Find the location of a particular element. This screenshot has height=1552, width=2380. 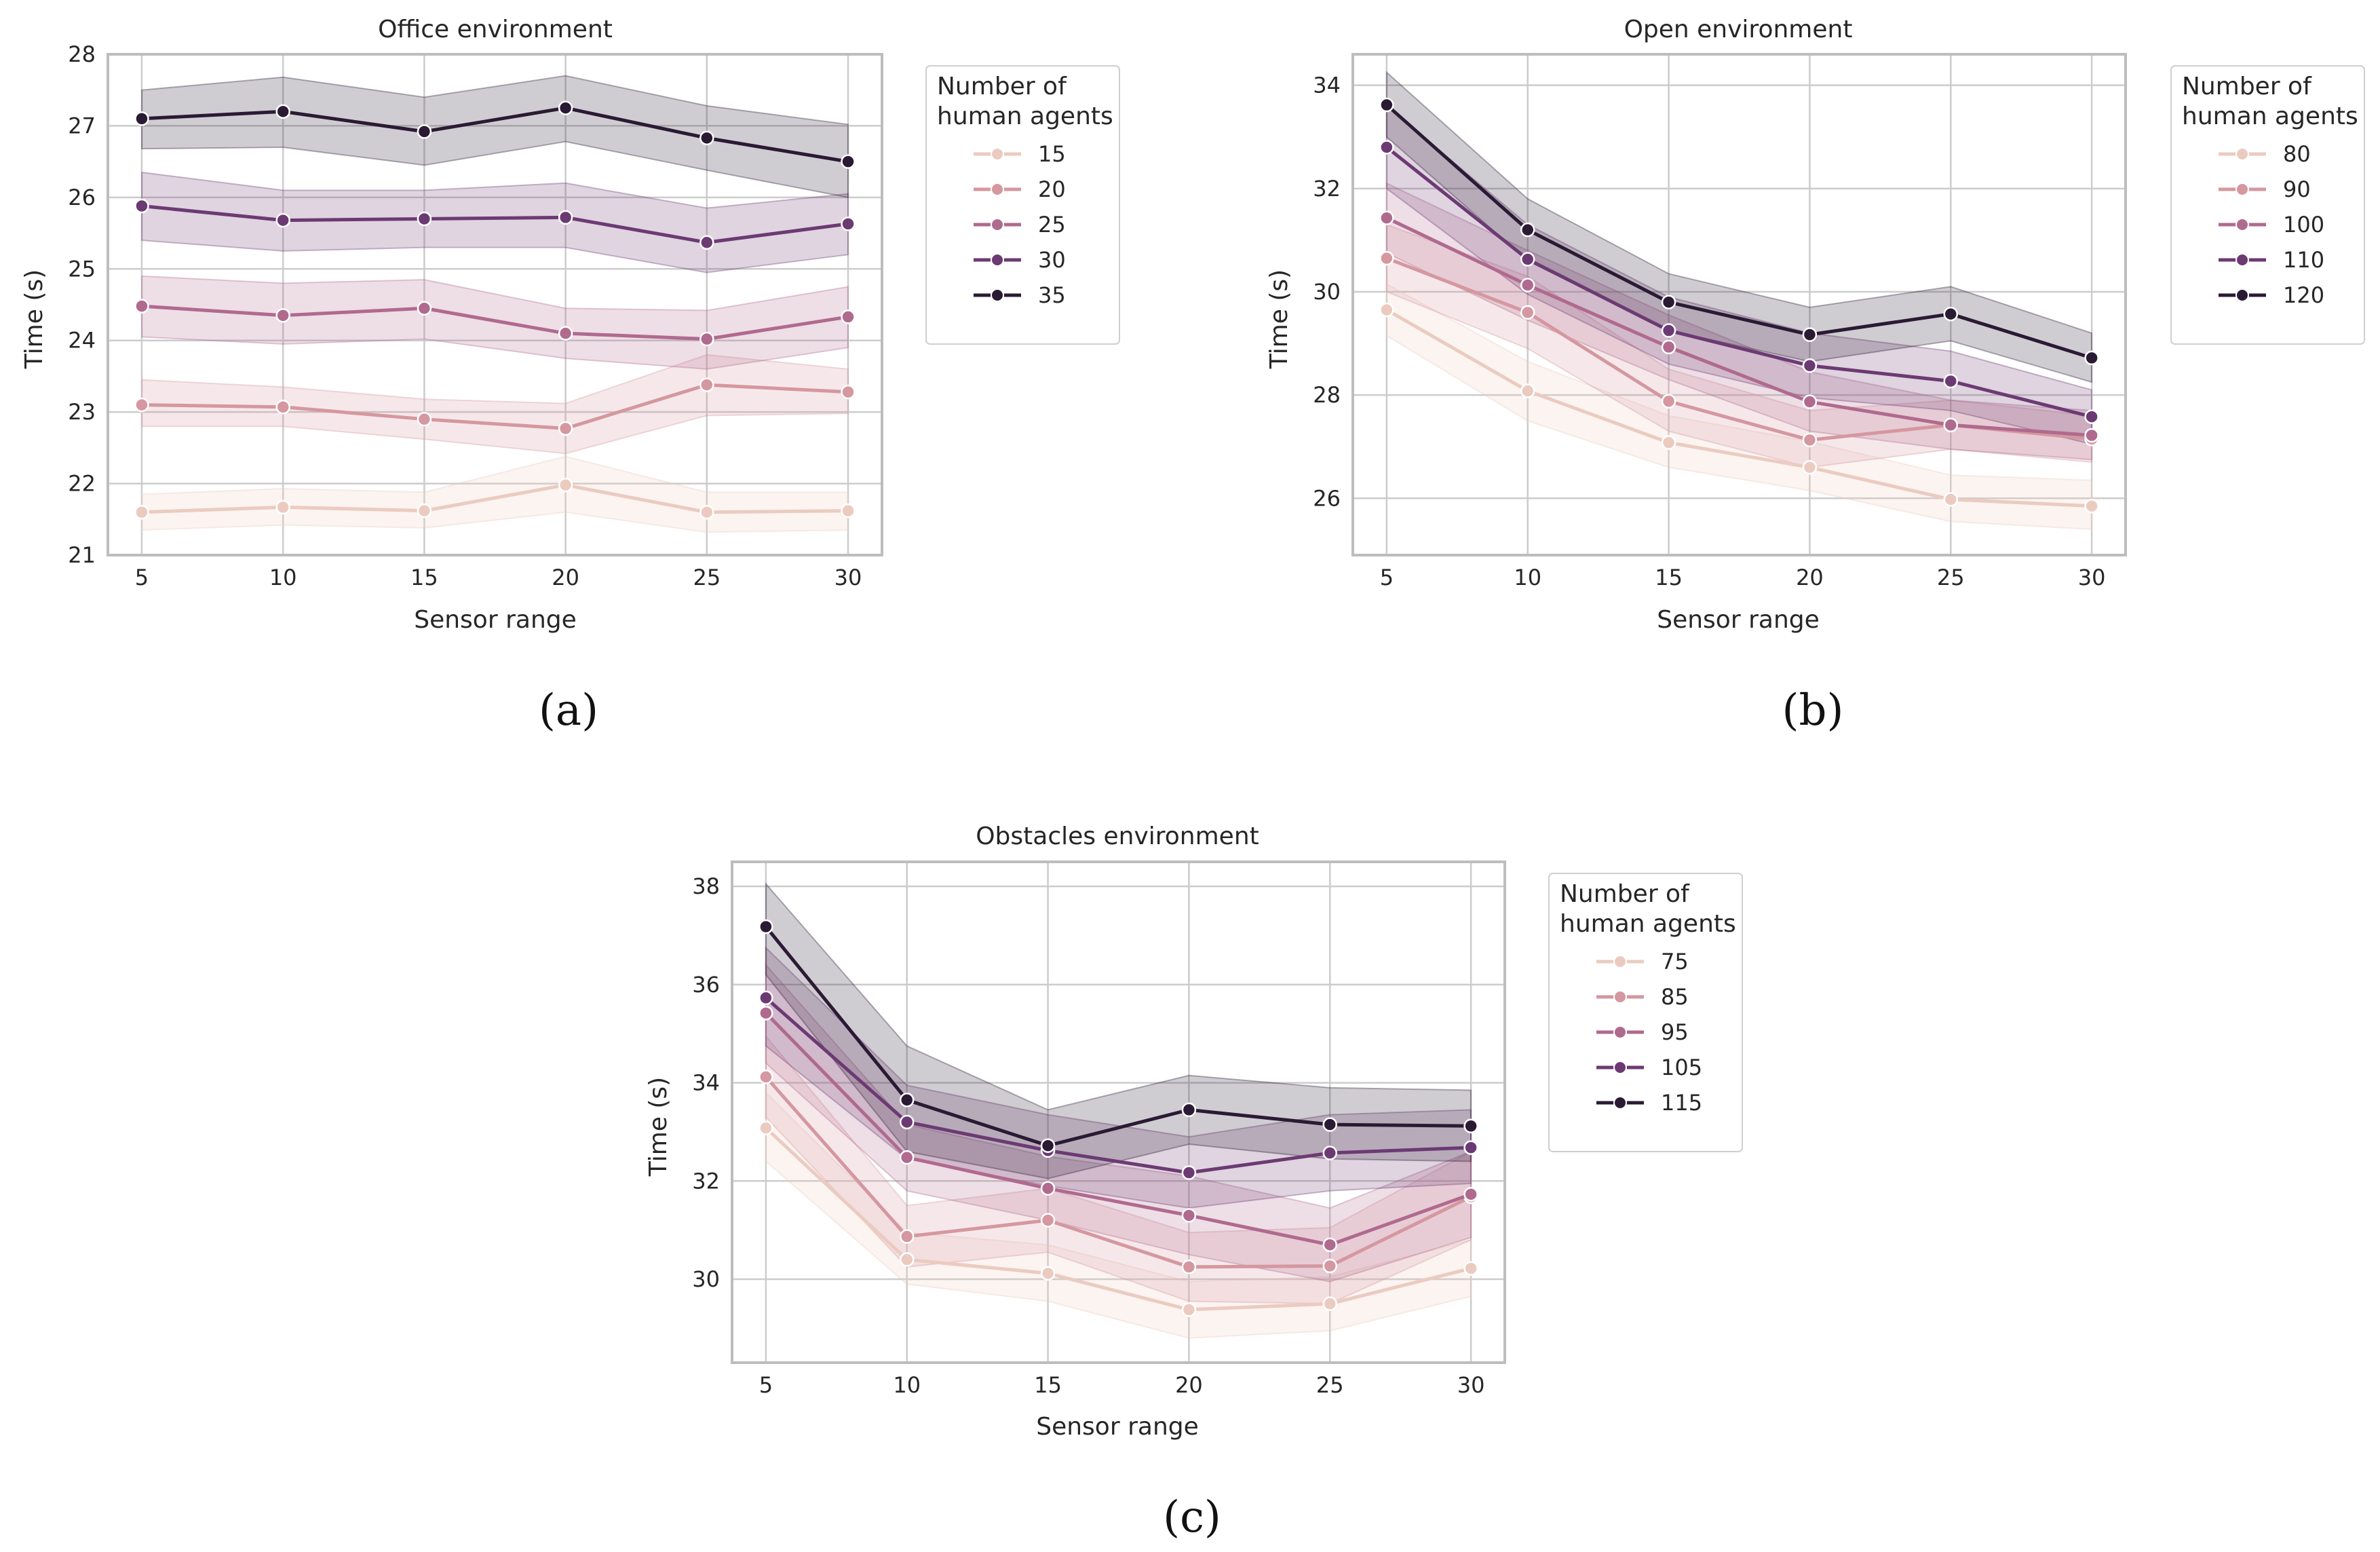

y-tick-label: 27 is located at coordinates (82, 126).